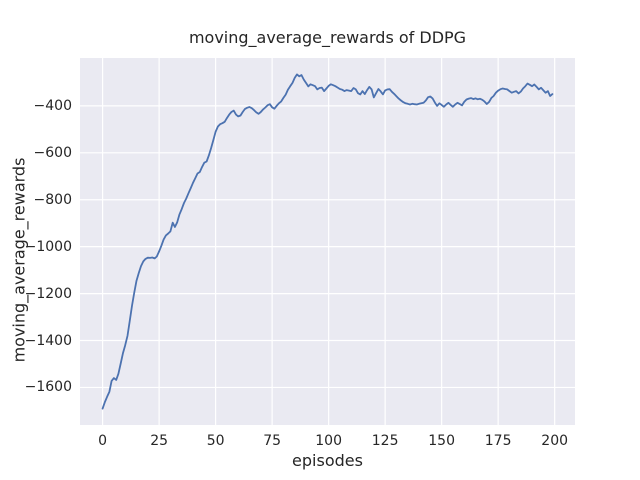 The image size is (640, 480). I want to click on y-tick-label: −1400, so click(48, 340).